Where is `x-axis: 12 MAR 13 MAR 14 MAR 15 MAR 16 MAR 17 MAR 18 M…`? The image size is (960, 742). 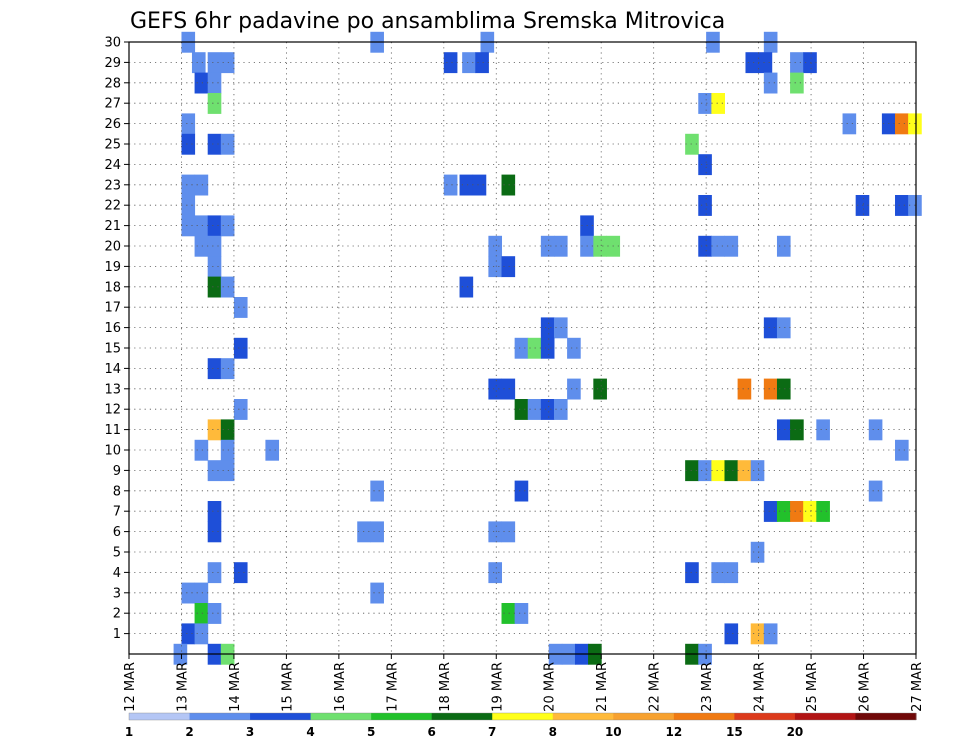
x-axis: 12 MAR 13 MAR 14 MAR 15 MAR 16 MAR 17 MAR 18 M… is located at coordinates (524, 683).